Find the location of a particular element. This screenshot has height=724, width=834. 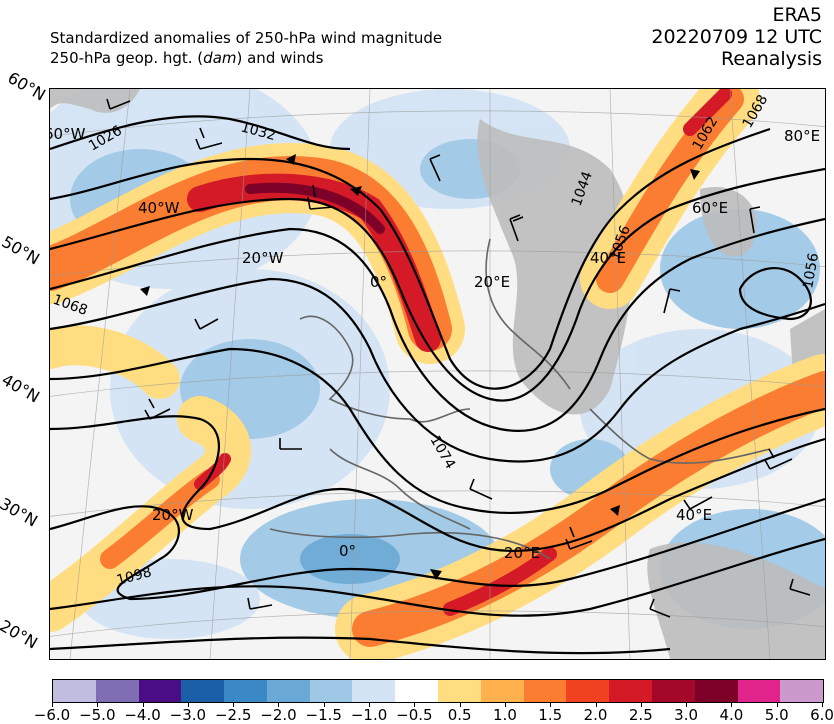

colorbar-tick-label: 3.0 is located at coordinates (686, 715).